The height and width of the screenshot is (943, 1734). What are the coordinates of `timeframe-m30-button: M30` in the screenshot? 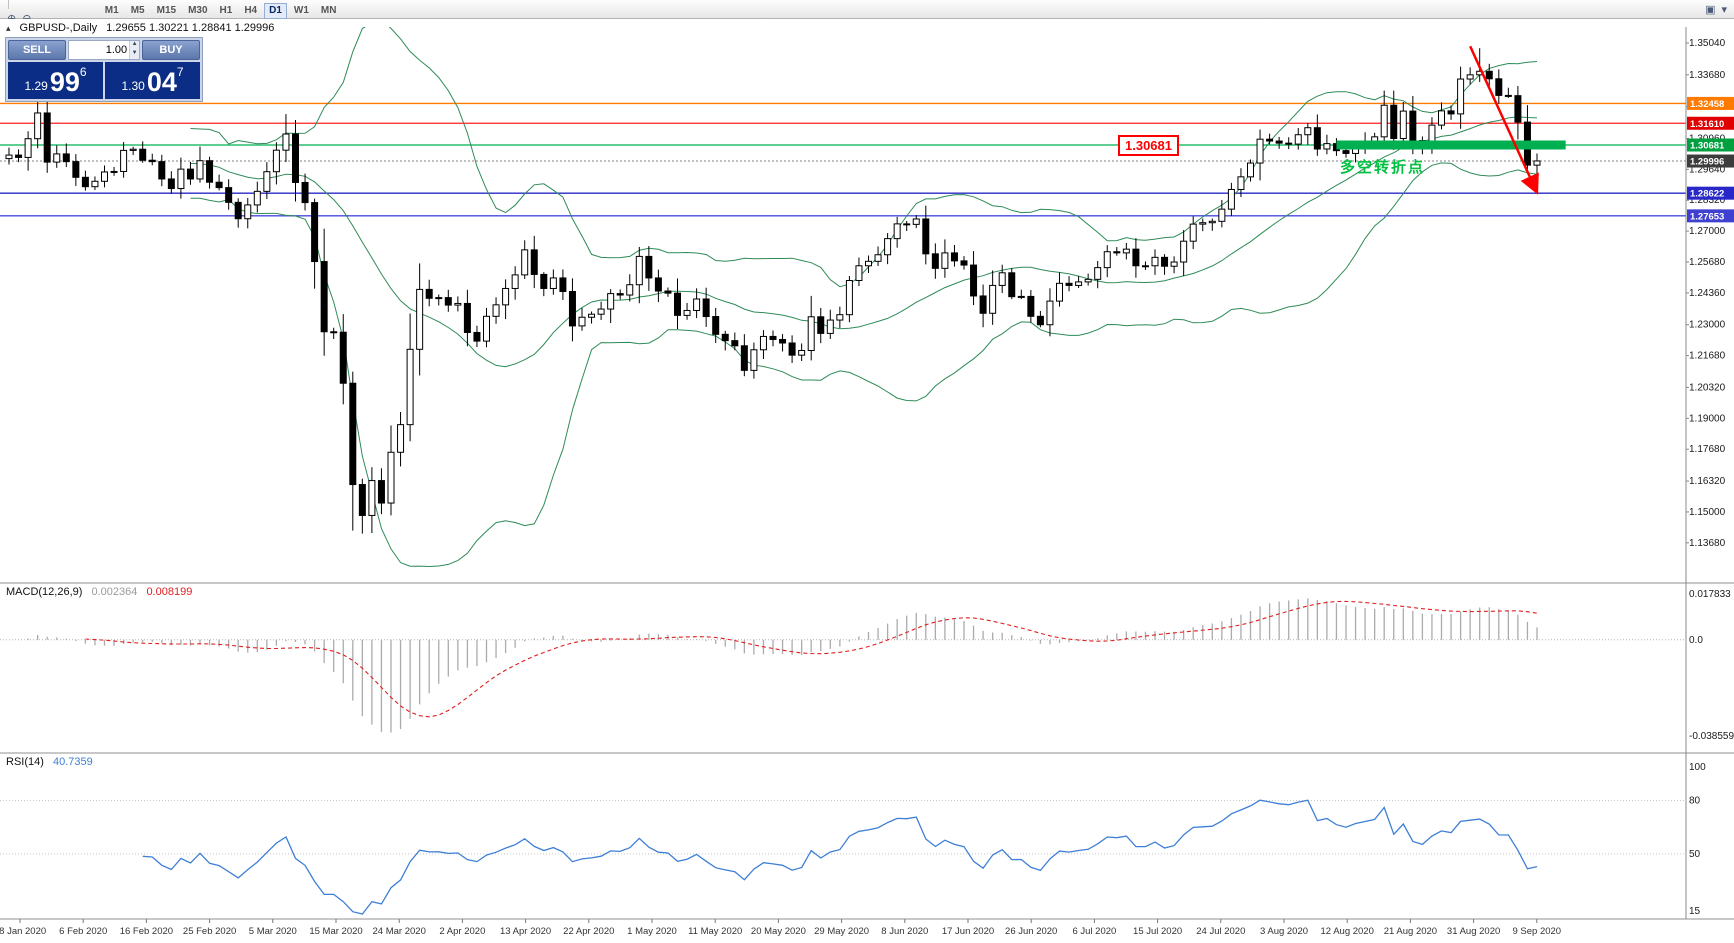 It's located at (197, 11).